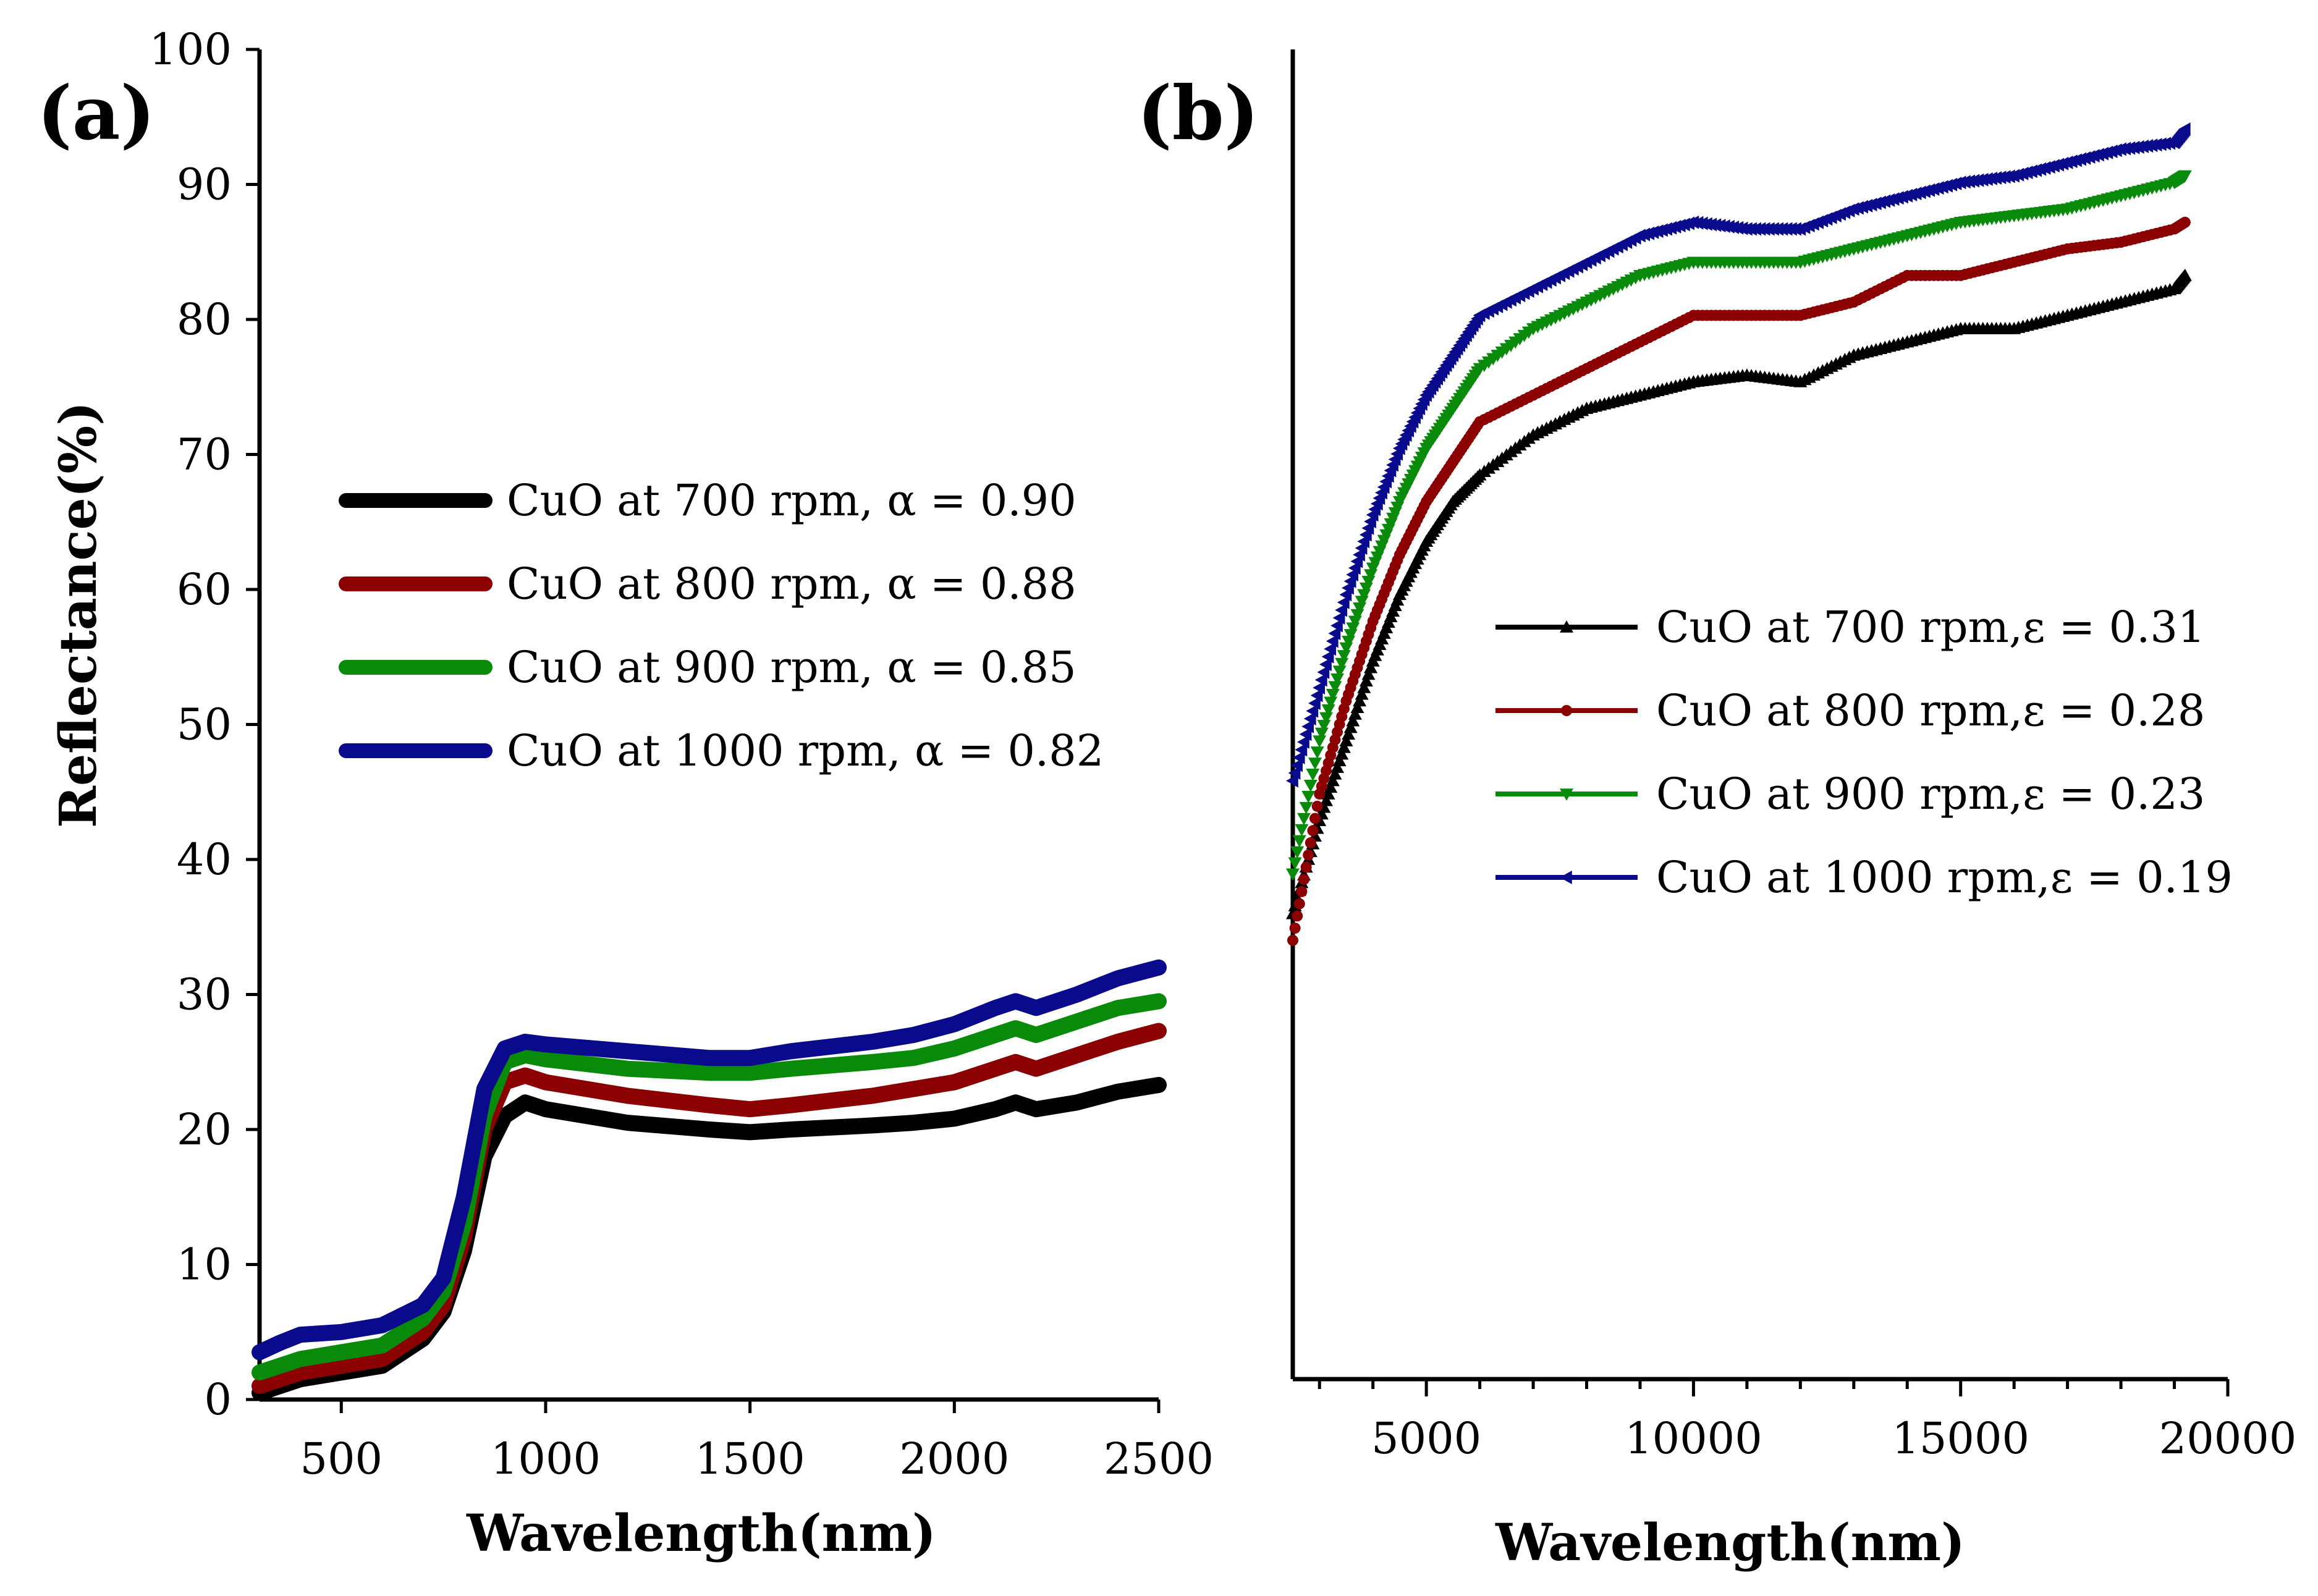 The height and width of the screenshot is (1596, 2318). Describe the element at coordinates (341, 1458) in the screenshot. I see `panel-a-x-tick-label: 500` at that location.